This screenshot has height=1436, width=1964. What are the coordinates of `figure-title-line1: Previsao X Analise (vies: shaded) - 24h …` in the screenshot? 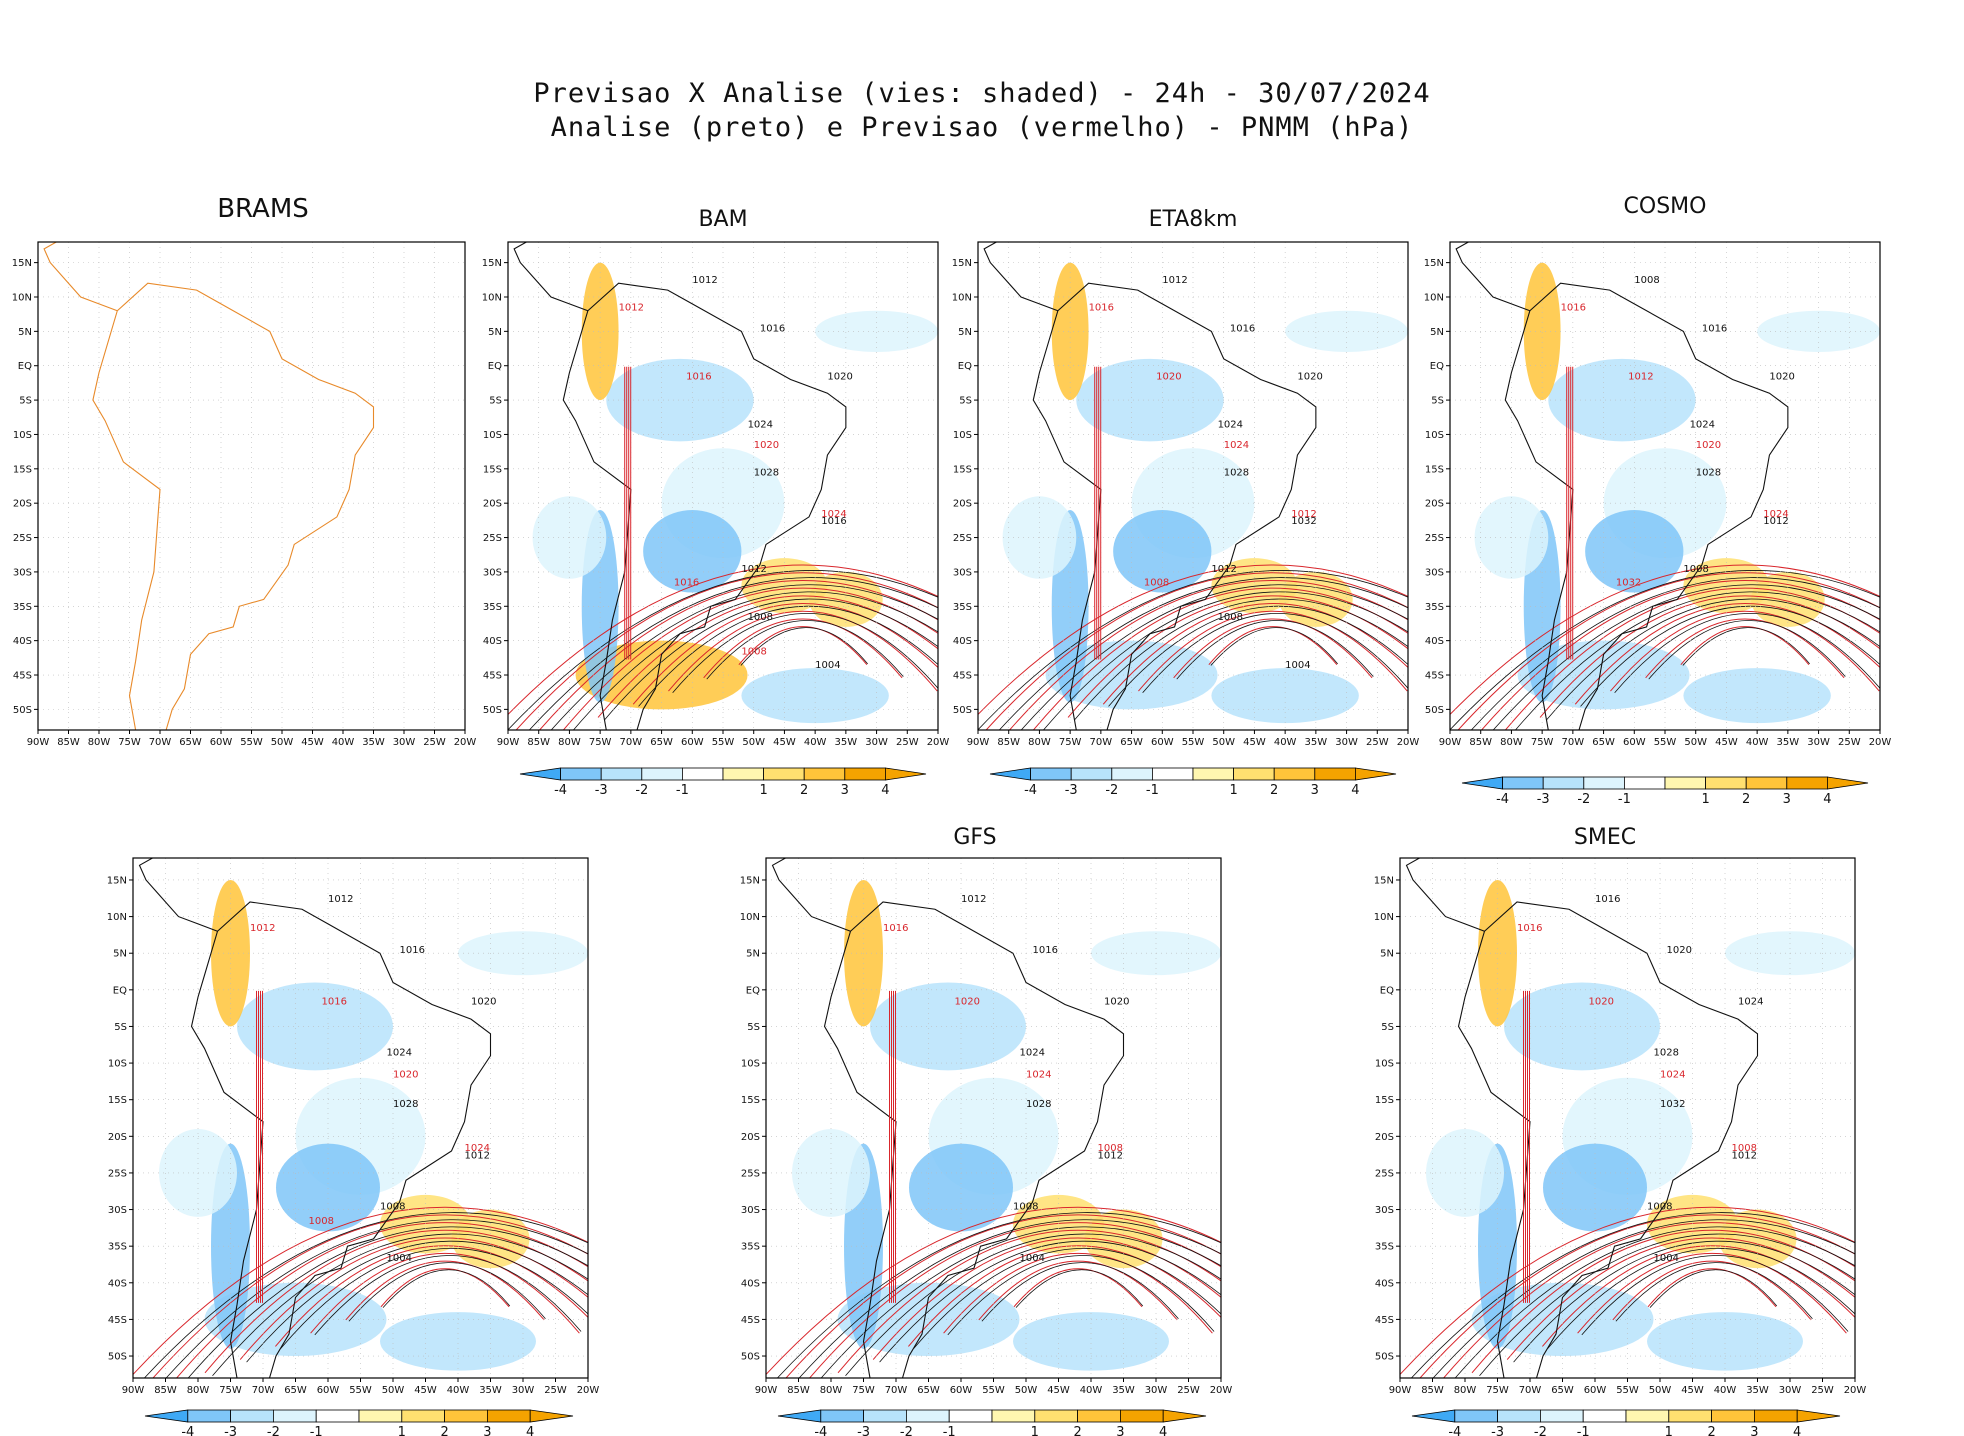 It's located at (982, 93).